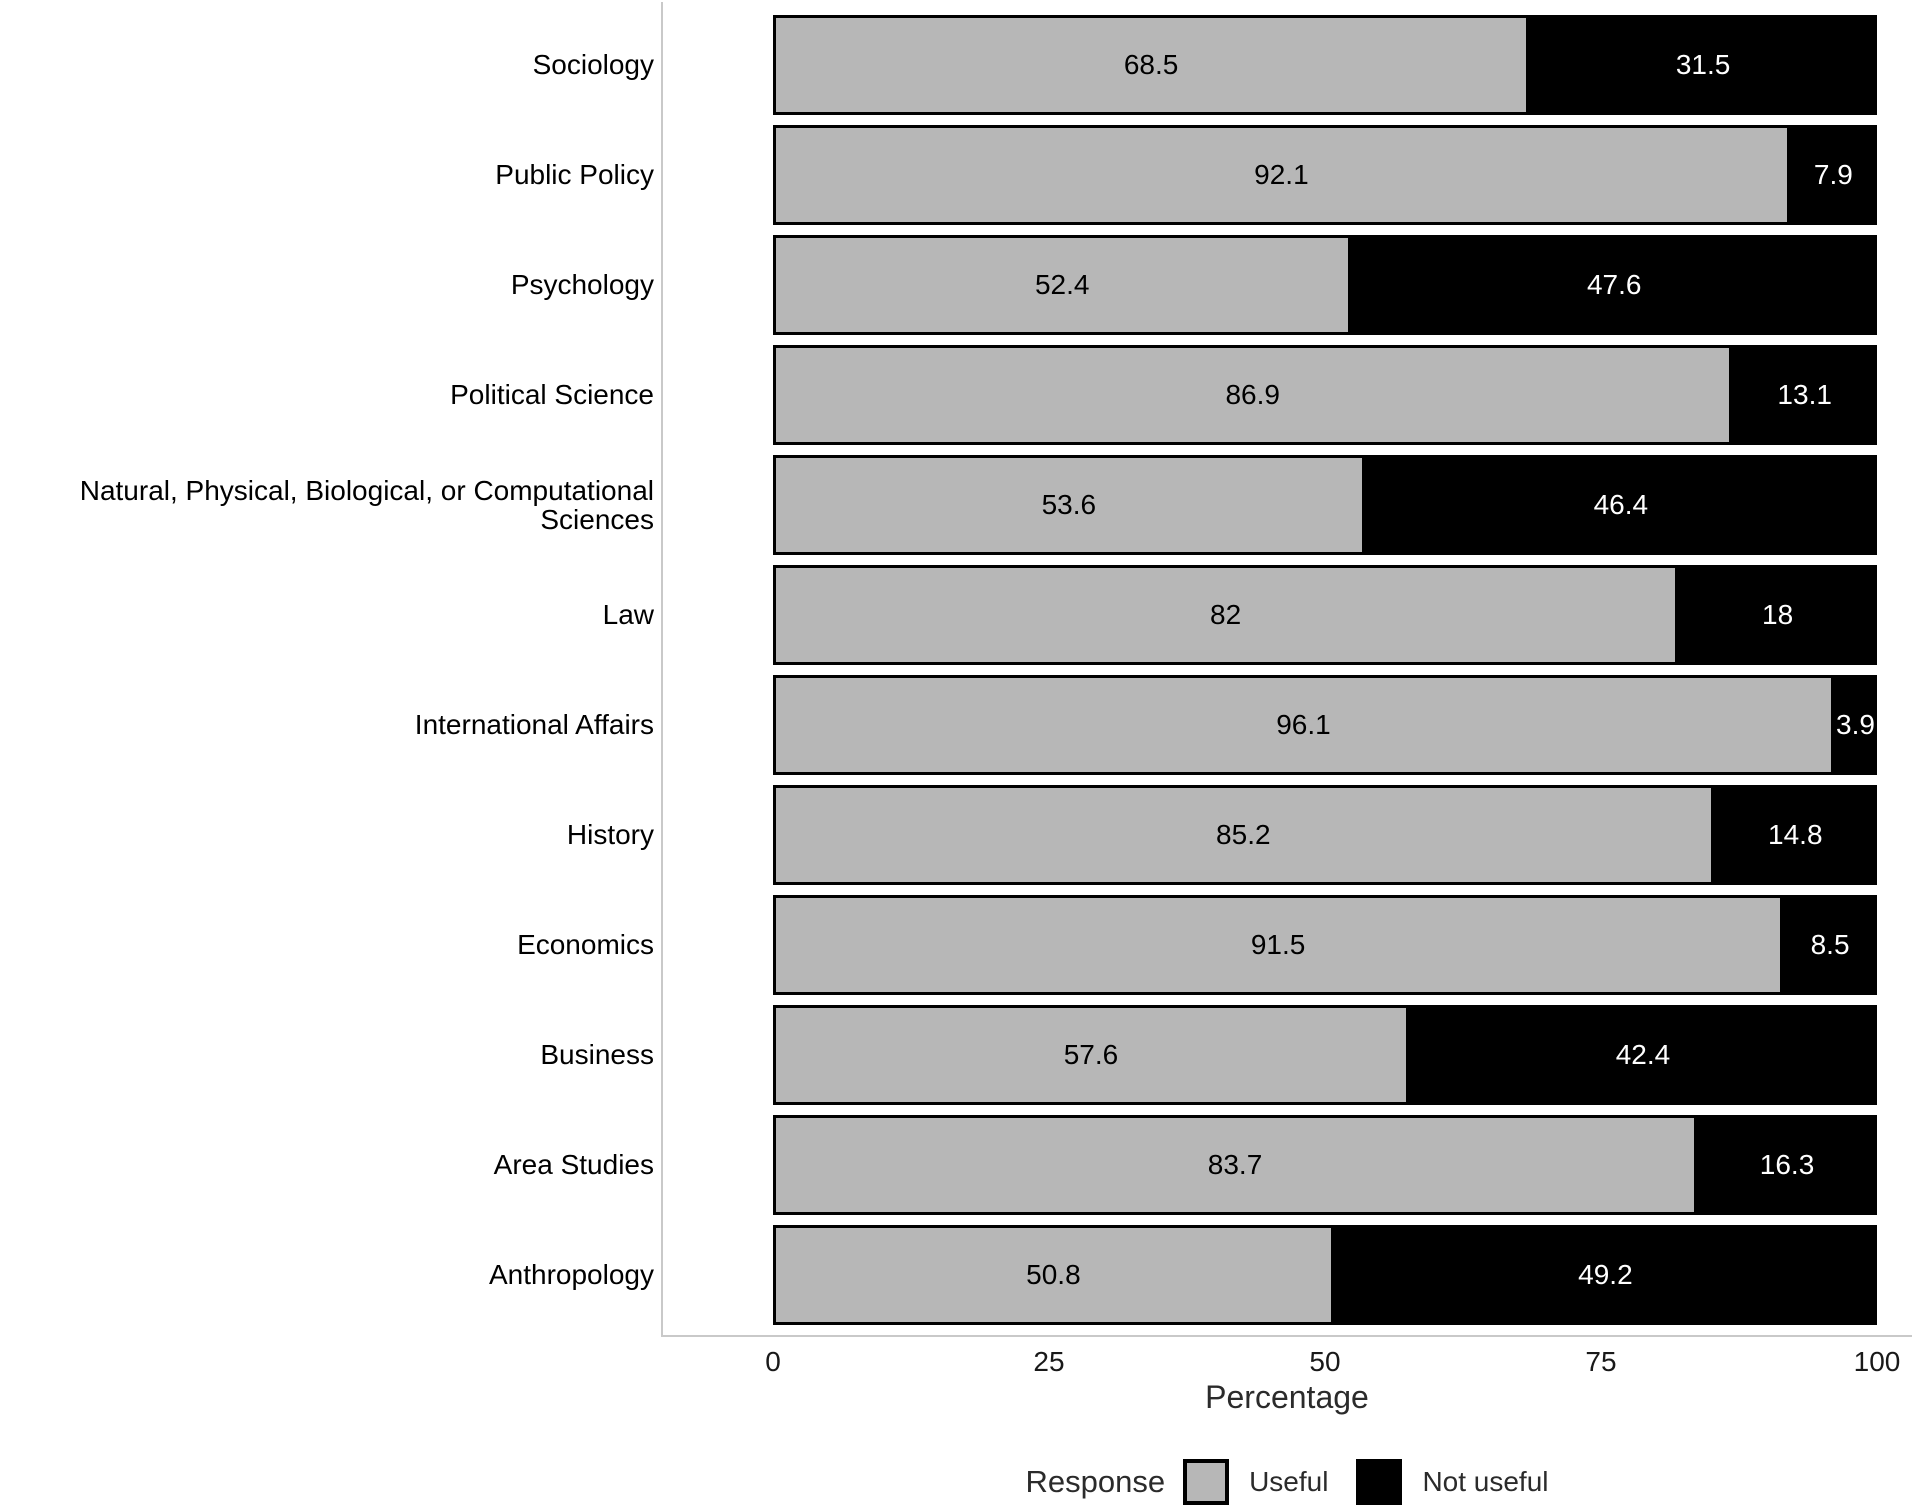 Image resolution: width=1914 pixels, height=1512 pixels. I want to click on y-axis-line, so click(662, 669).